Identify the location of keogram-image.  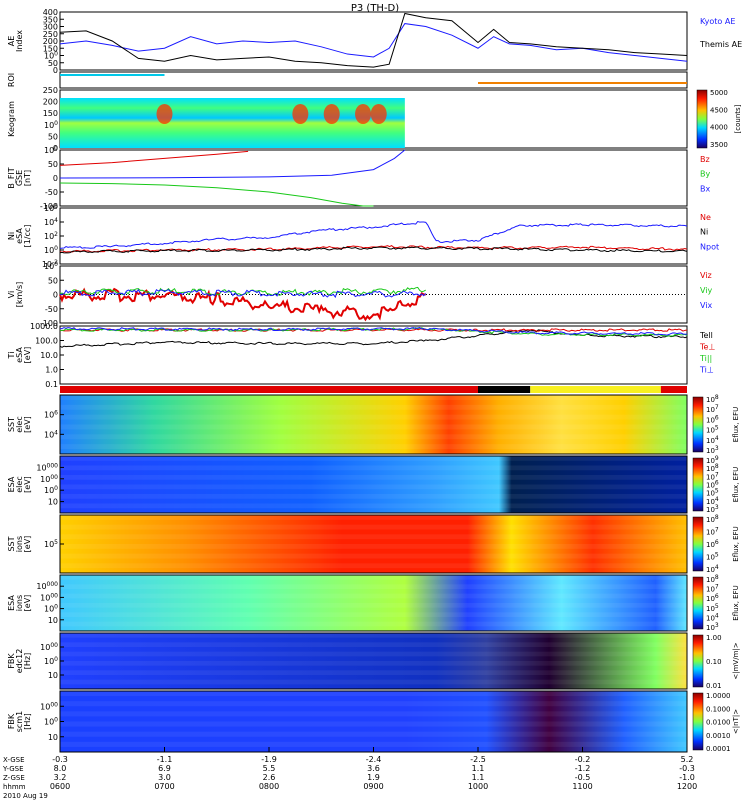
(232, 123).